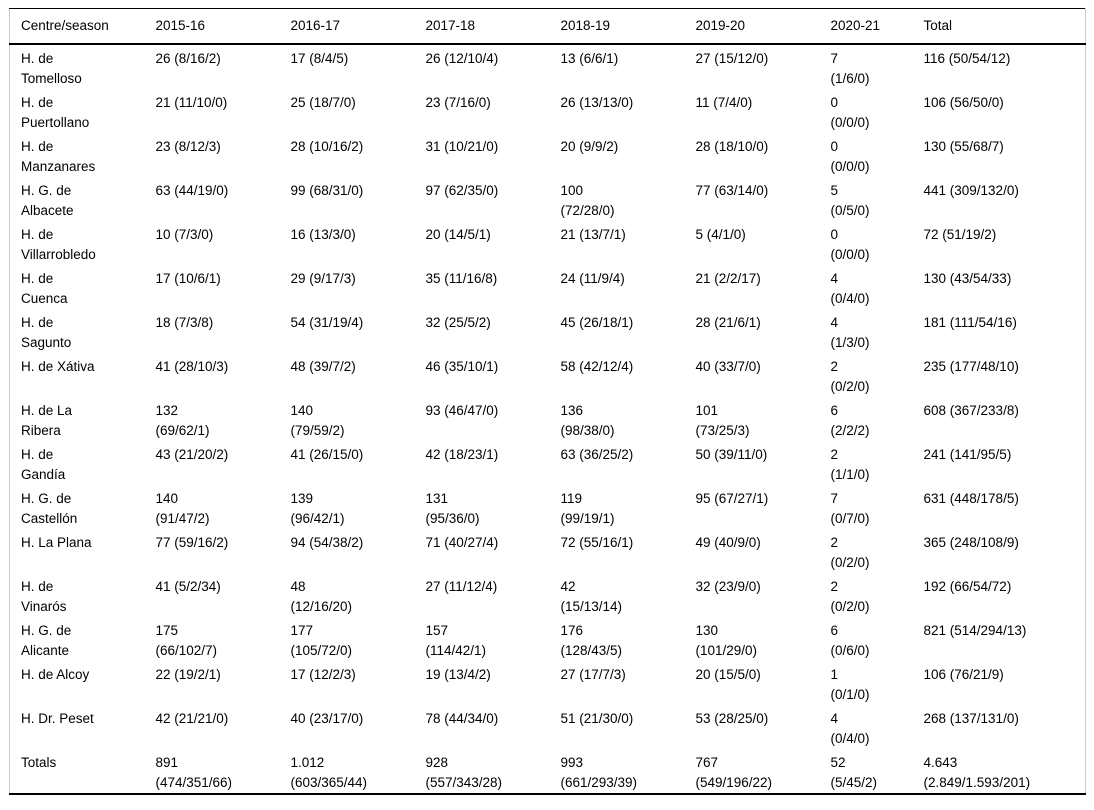  Describe the element at coordinates (850, 200) in the screenshot. I see `value-cell: 5 (0/5/0)` at that location.